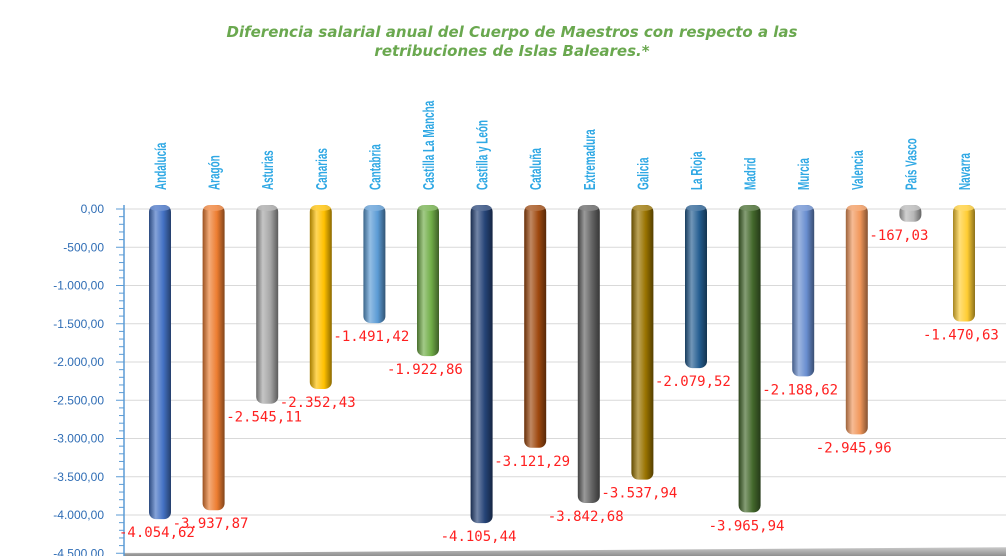  Describe the element at coordinates (428, 281) in the screenshot. I see `bar-castilla-la-mancha` at that location.